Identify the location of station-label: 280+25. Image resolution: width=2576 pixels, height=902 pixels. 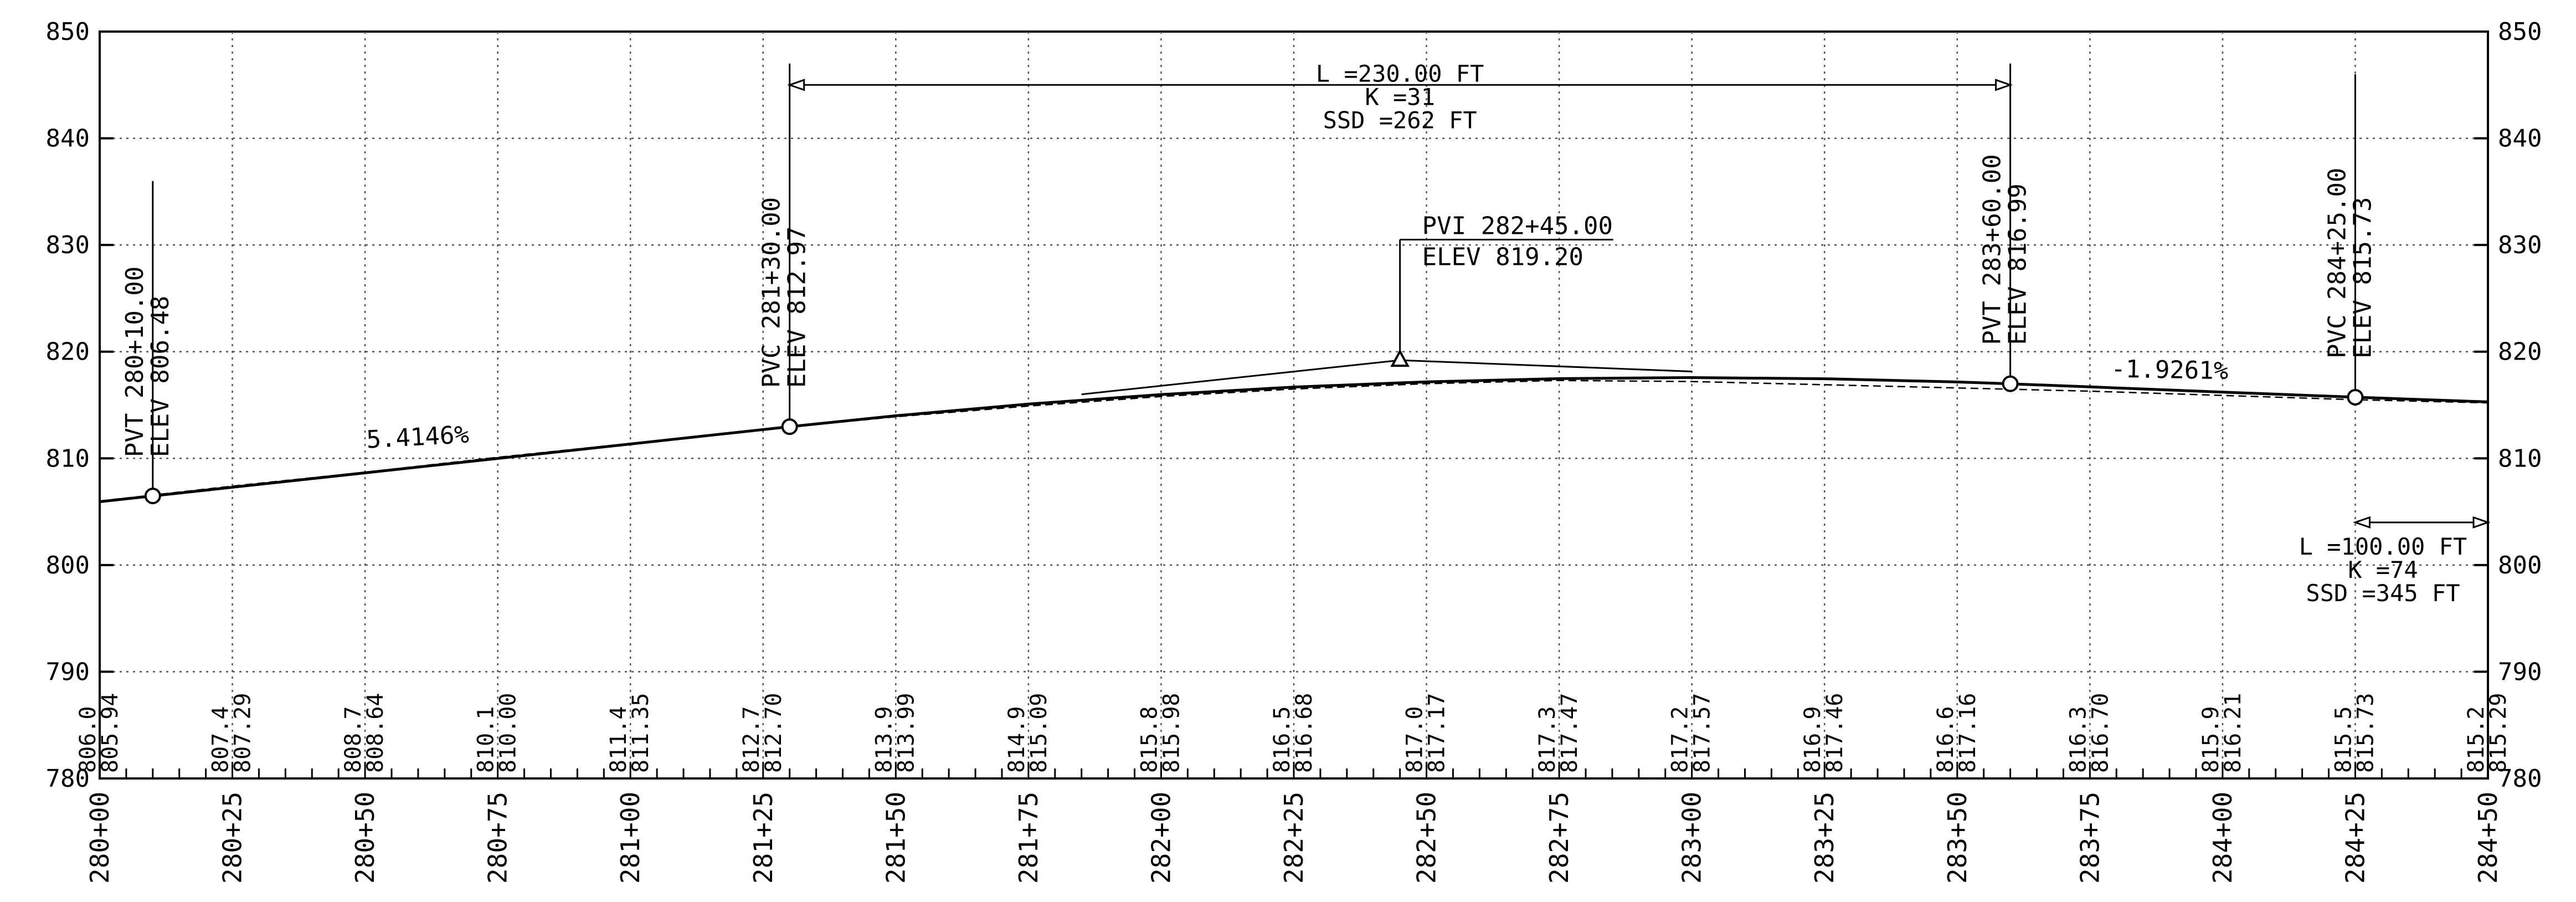
(233, 838).